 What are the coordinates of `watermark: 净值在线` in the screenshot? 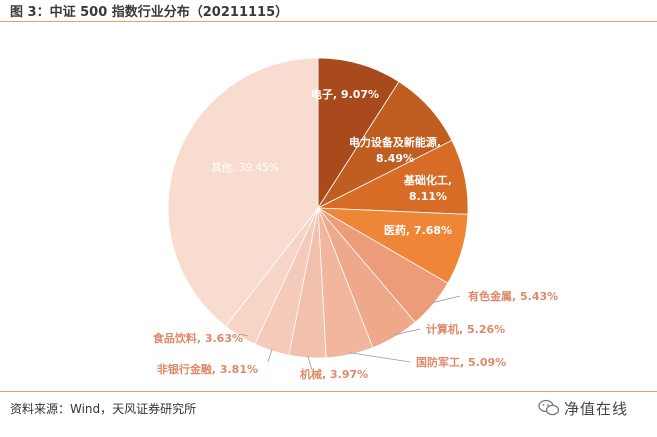 It's located at (583, 408).